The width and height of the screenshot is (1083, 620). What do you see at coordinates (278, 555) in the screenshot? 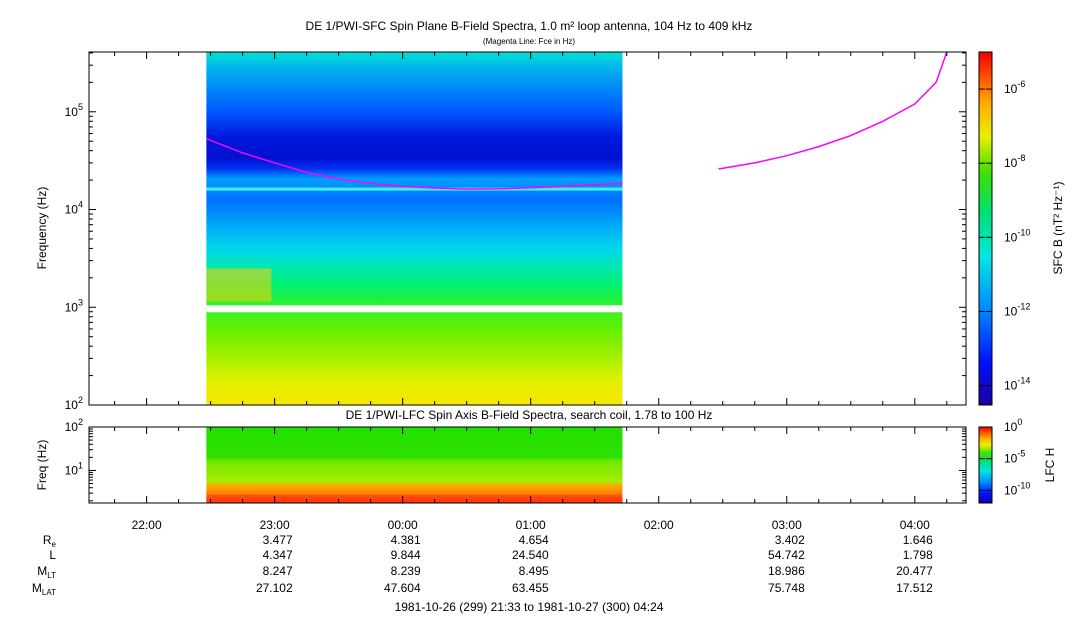
I see `ephemeris-value: 4.347` at bounding box center [278, 555].